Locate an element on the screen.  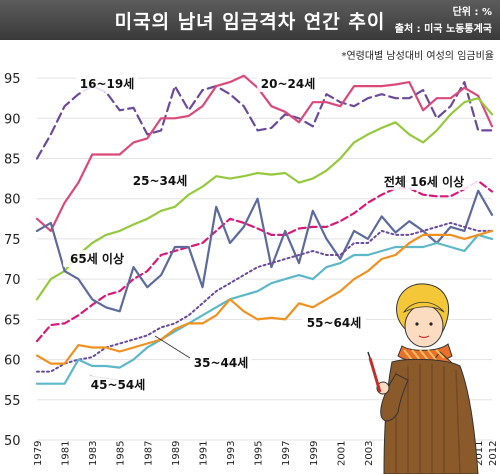
series-label-text: 55~64세 is located at coordinates (334, 322).